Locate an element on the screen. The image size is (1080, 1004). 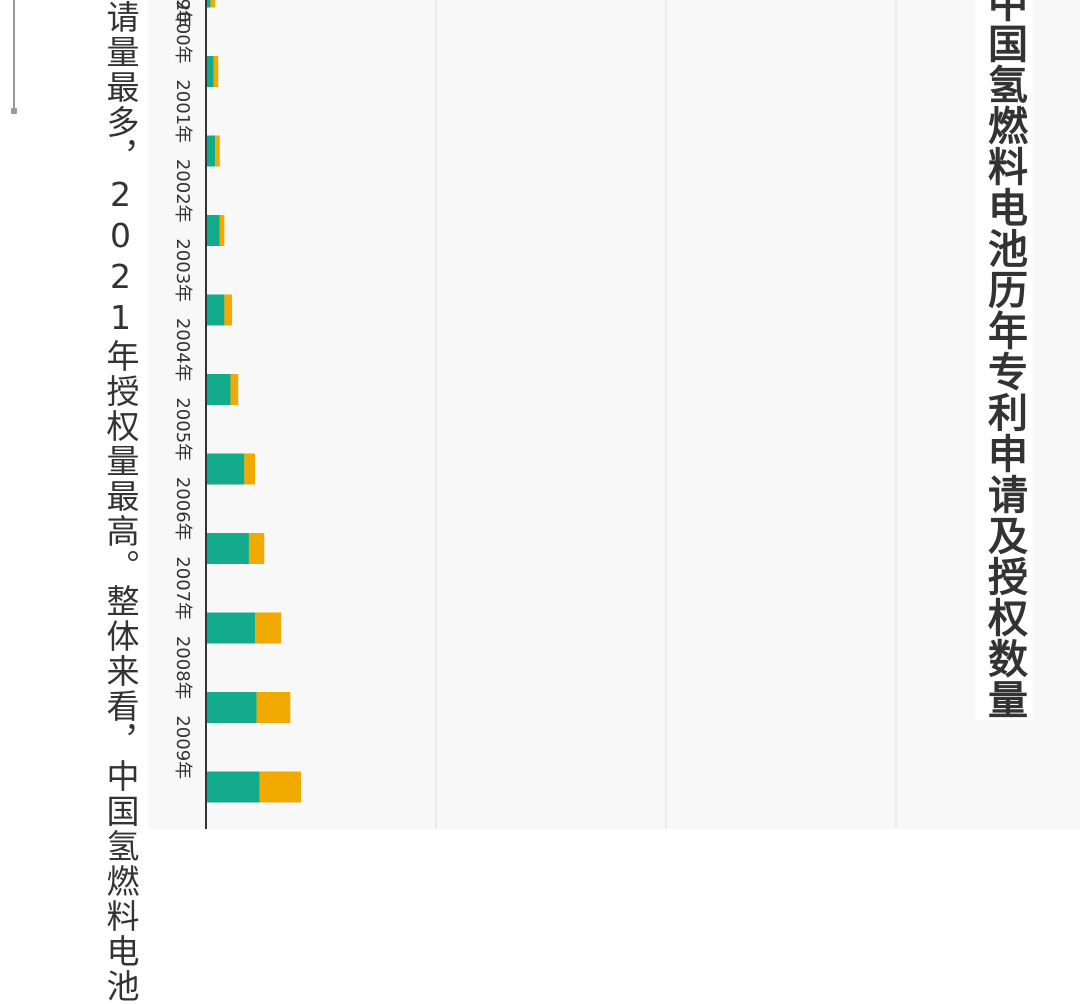
category-tick-label: 2001年 is located at coordinates (182, 111).